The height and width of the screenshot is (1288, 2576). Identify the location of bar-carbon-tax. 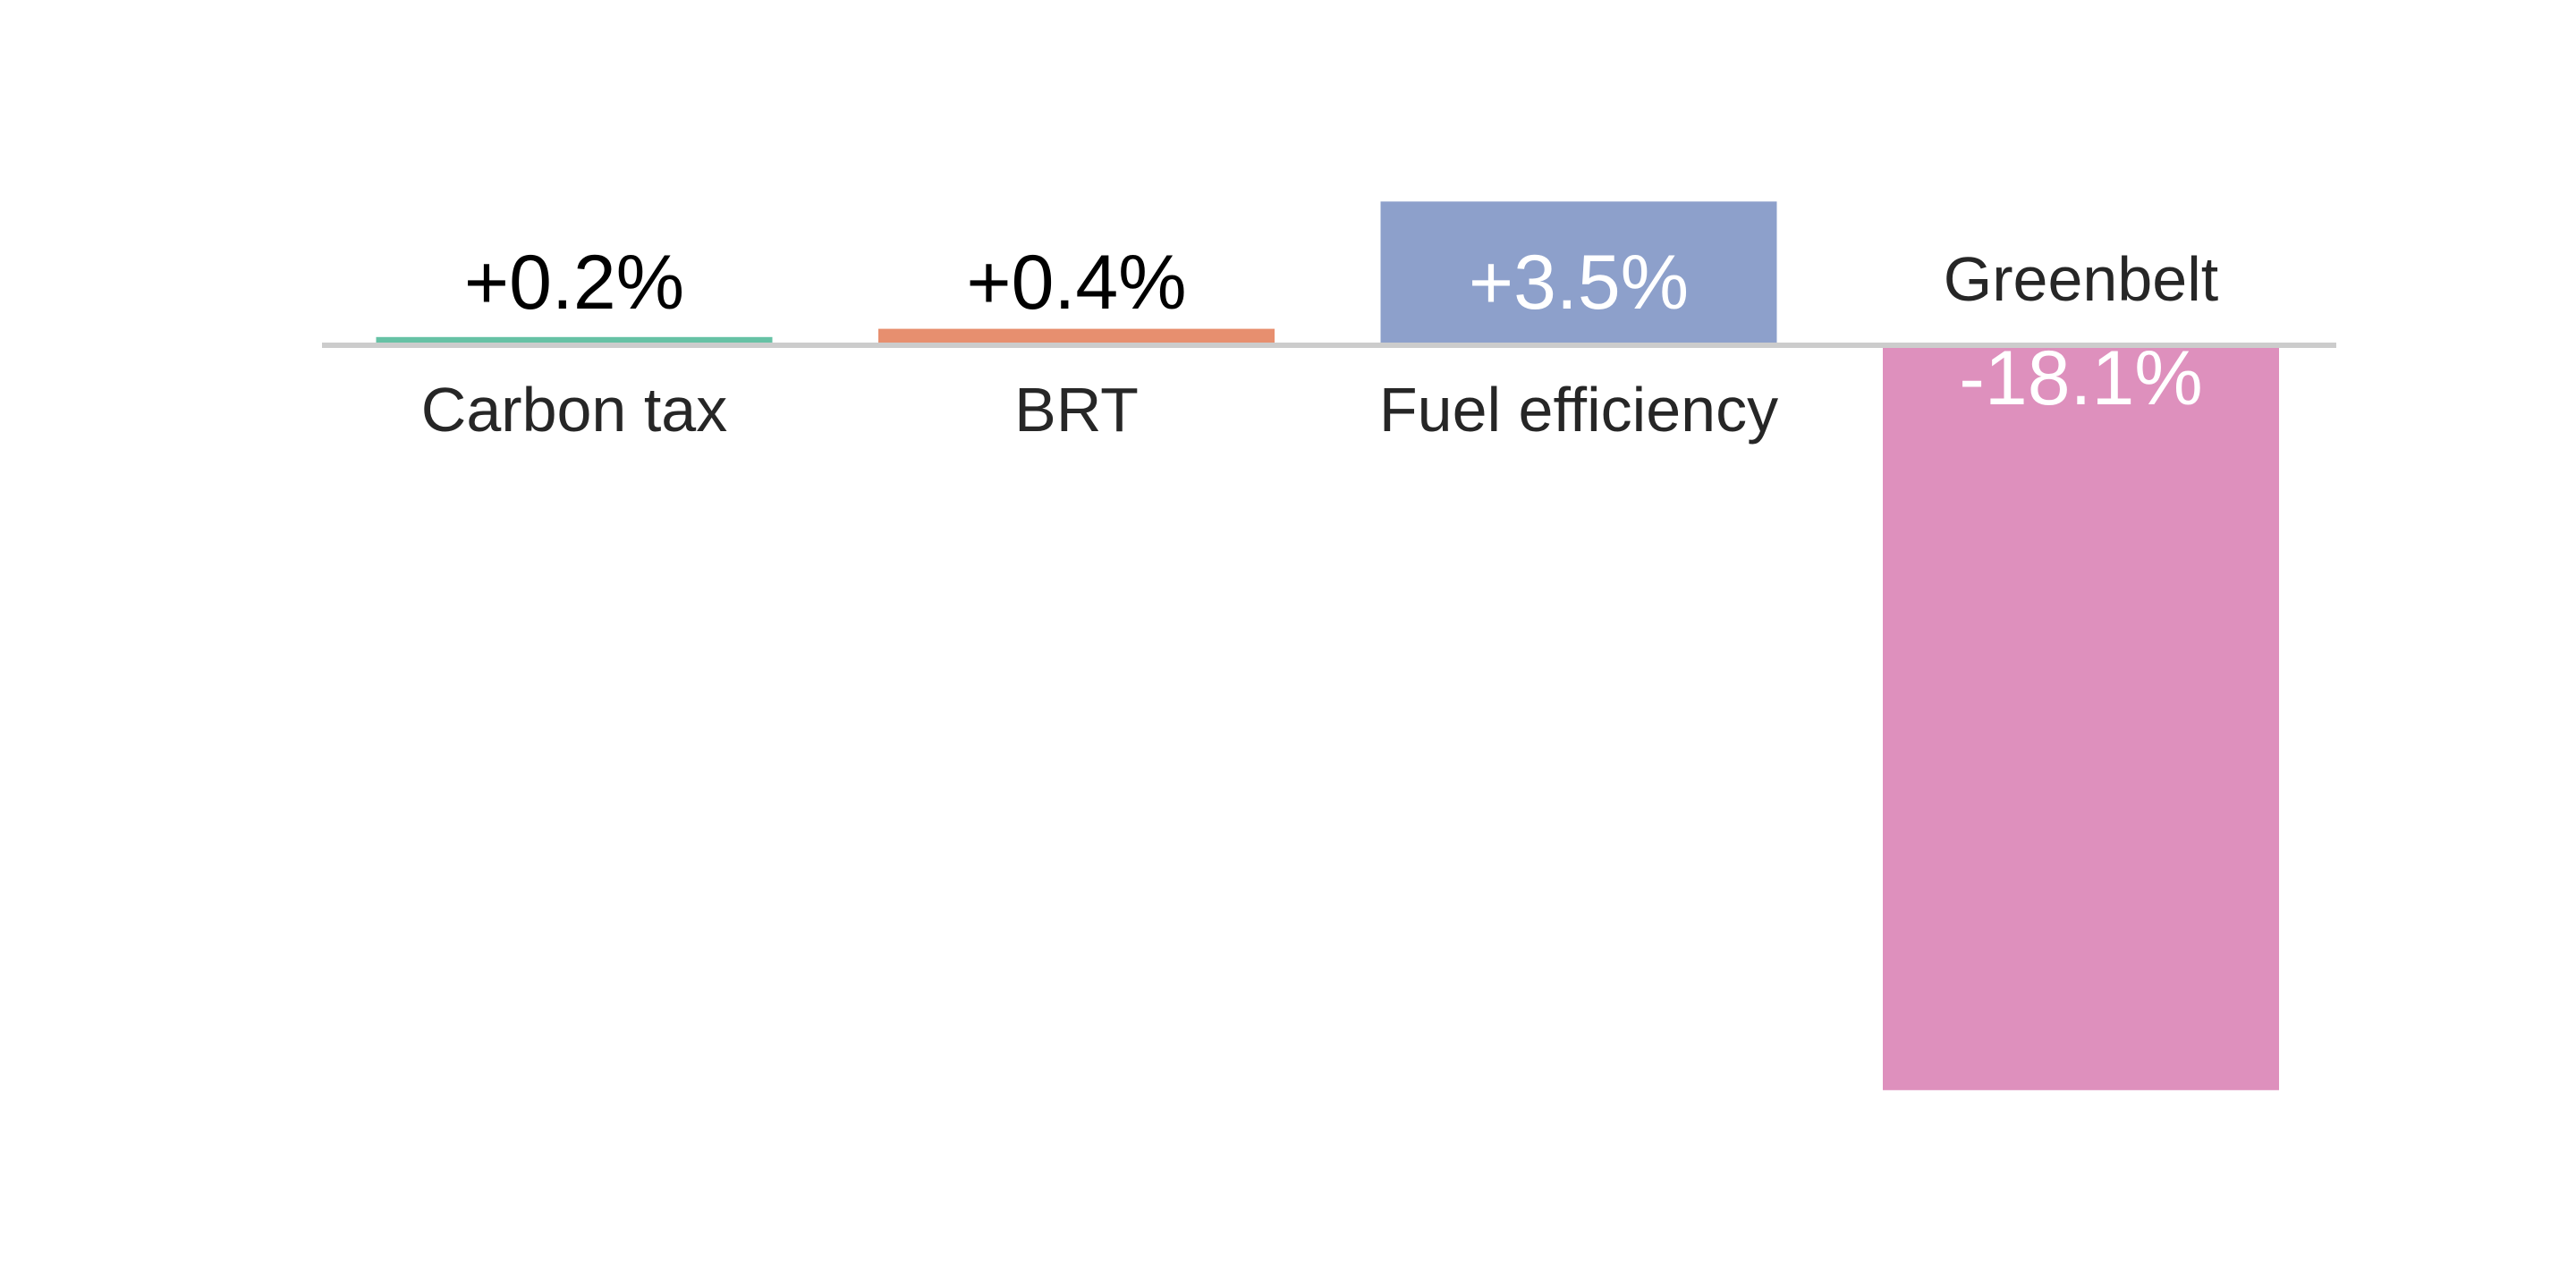
(574, 340).